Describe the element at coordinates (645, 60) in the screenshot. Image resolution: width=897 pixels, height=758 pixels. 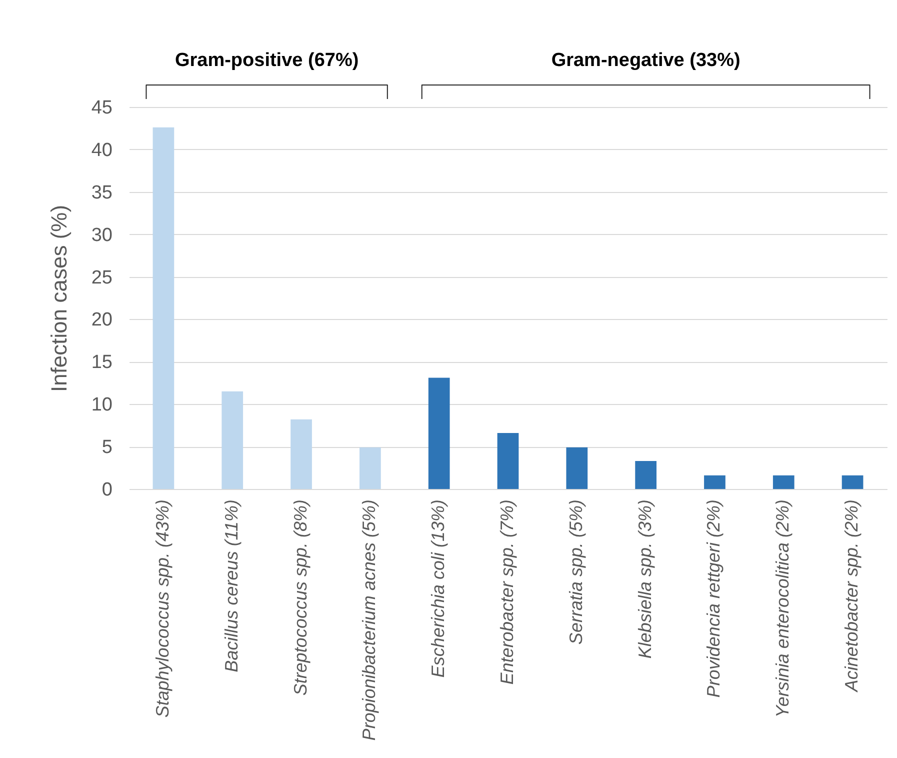
I see `text: Gram-negative (33%)` at that location.